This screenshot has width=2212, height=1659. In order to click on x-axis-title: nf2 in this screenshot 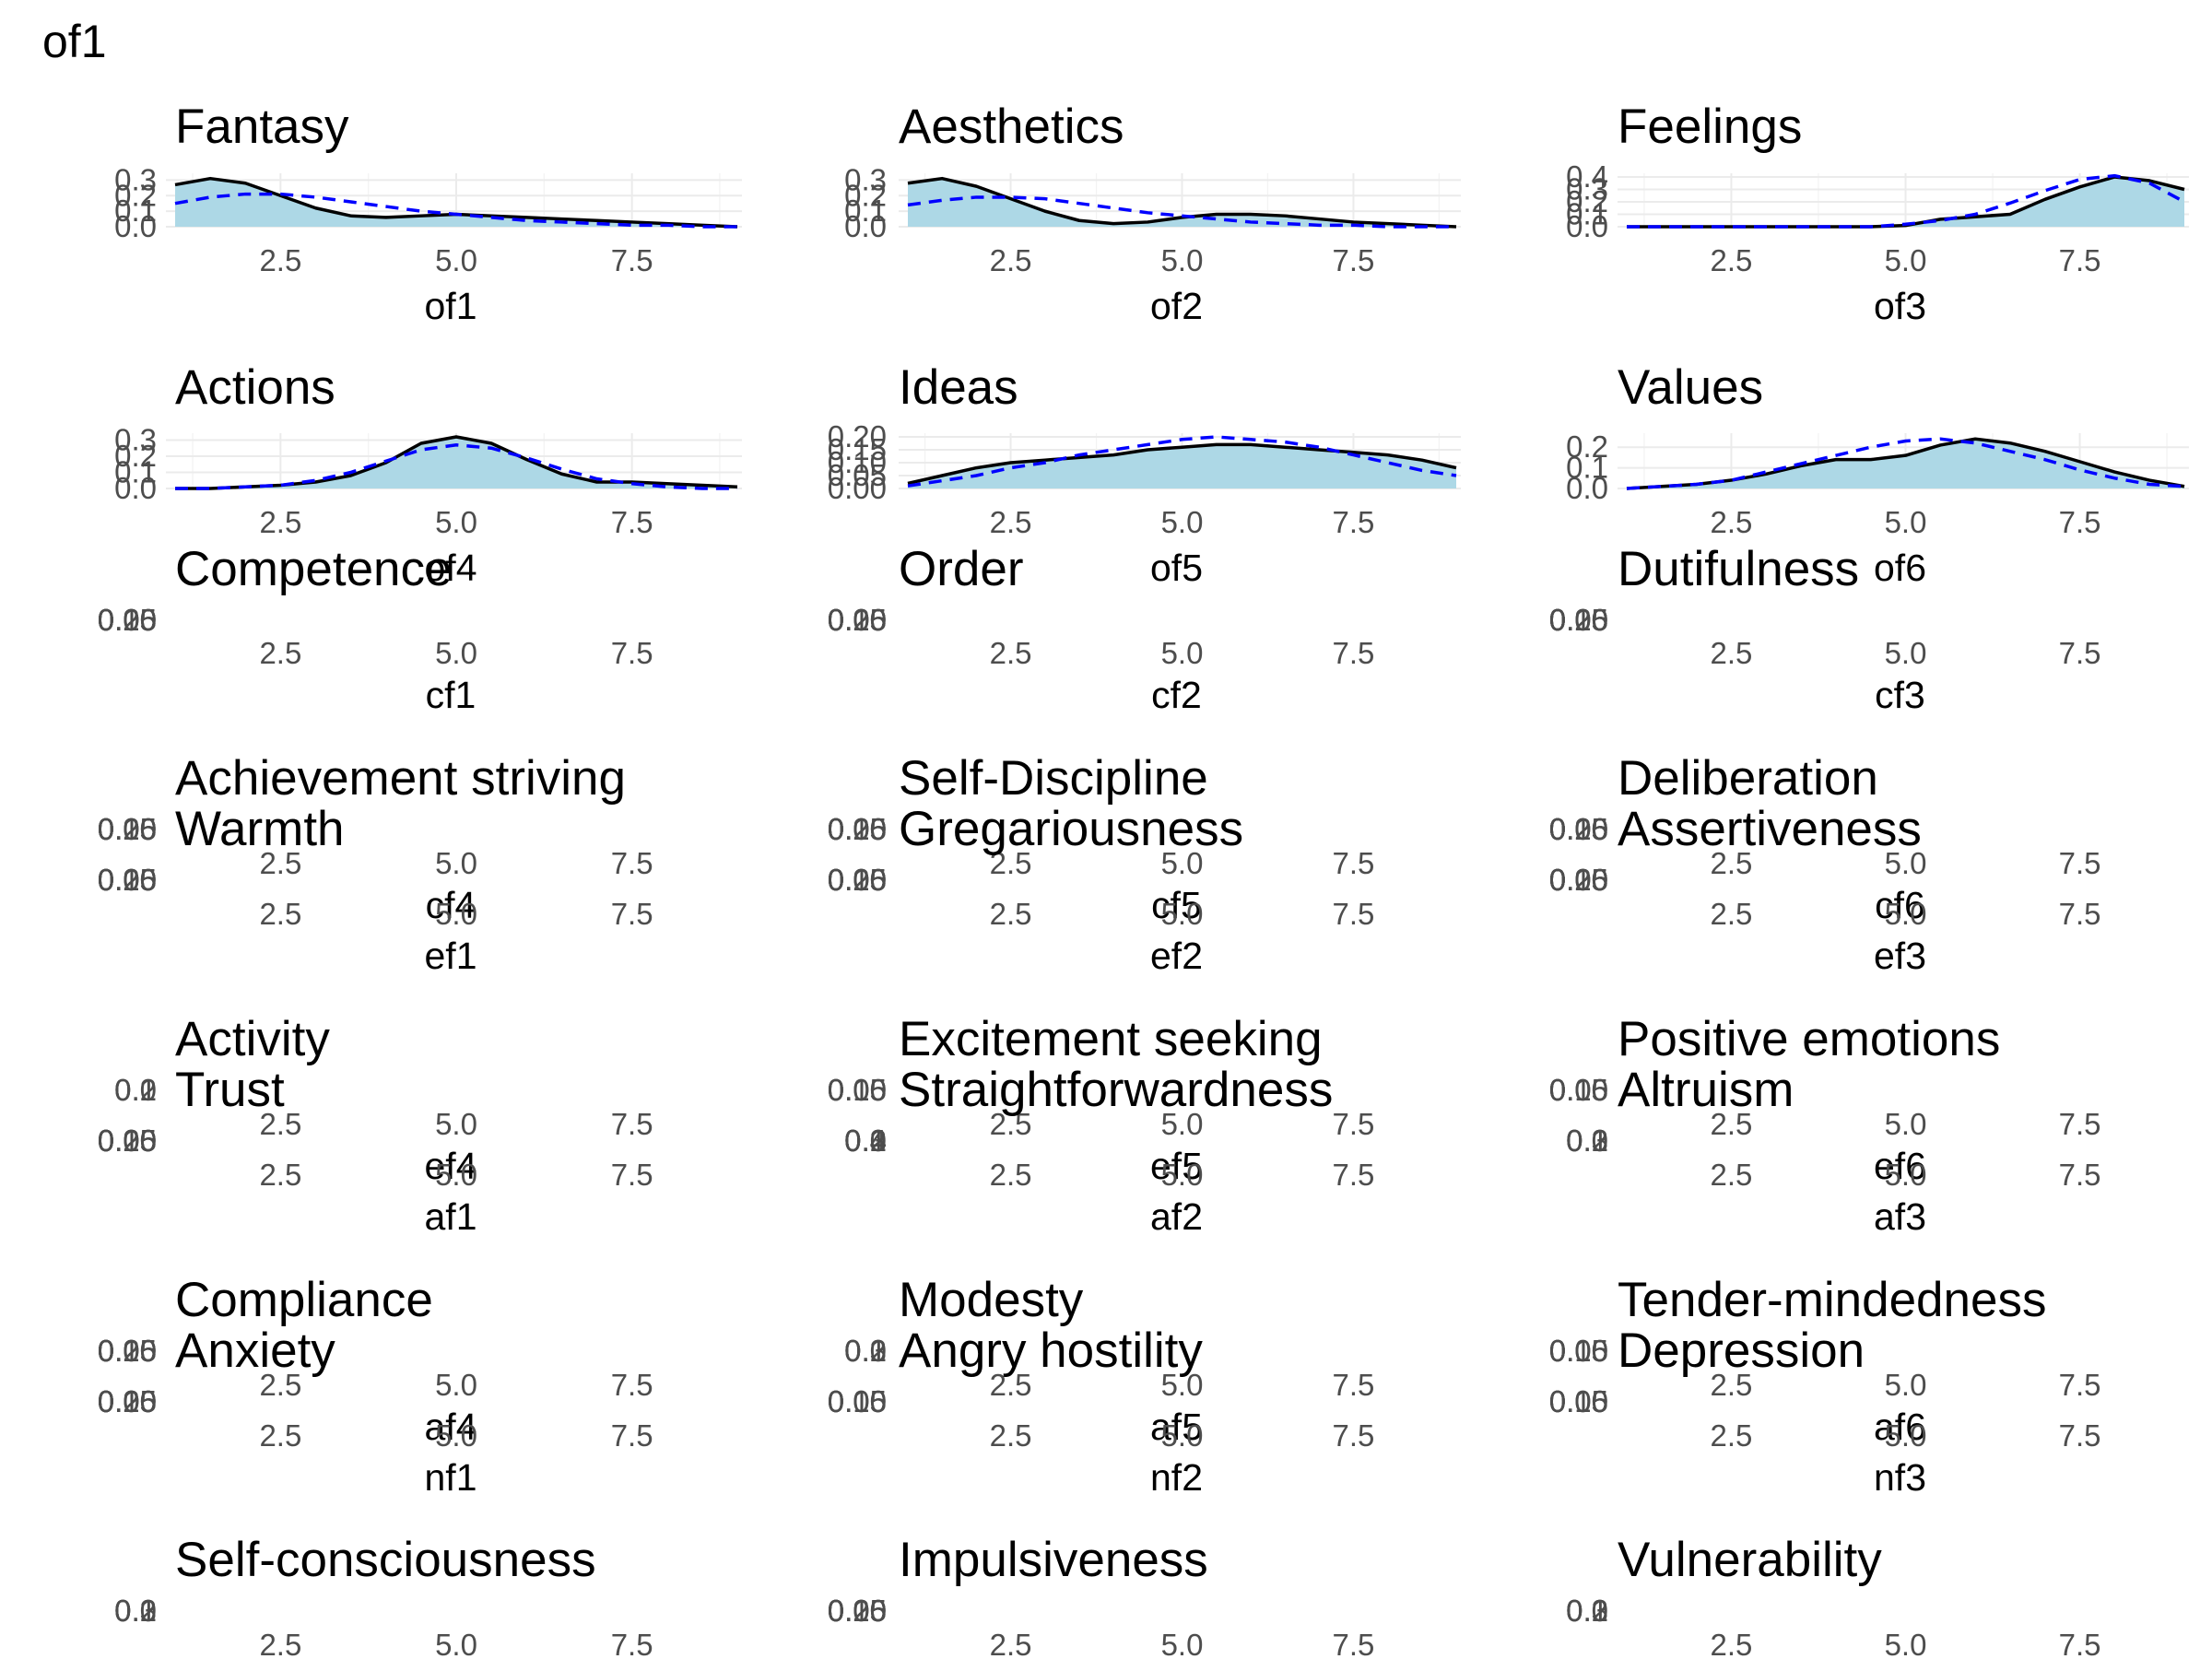, I will do `click(1176, 1477)`.